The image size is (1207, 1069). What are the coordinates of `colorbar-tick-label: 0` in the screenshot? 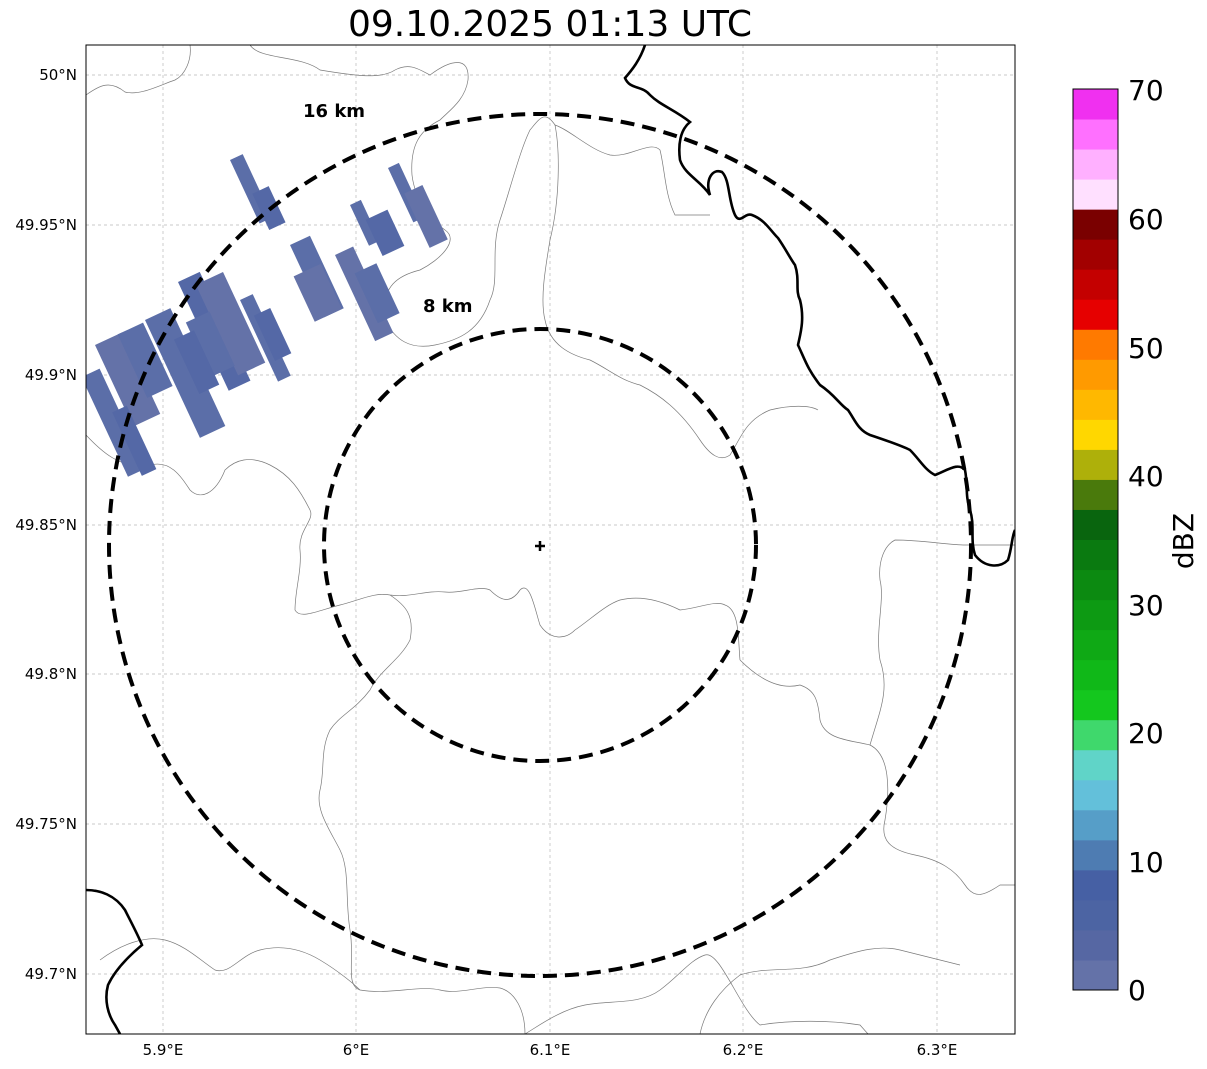 It's located at (1137, 990).